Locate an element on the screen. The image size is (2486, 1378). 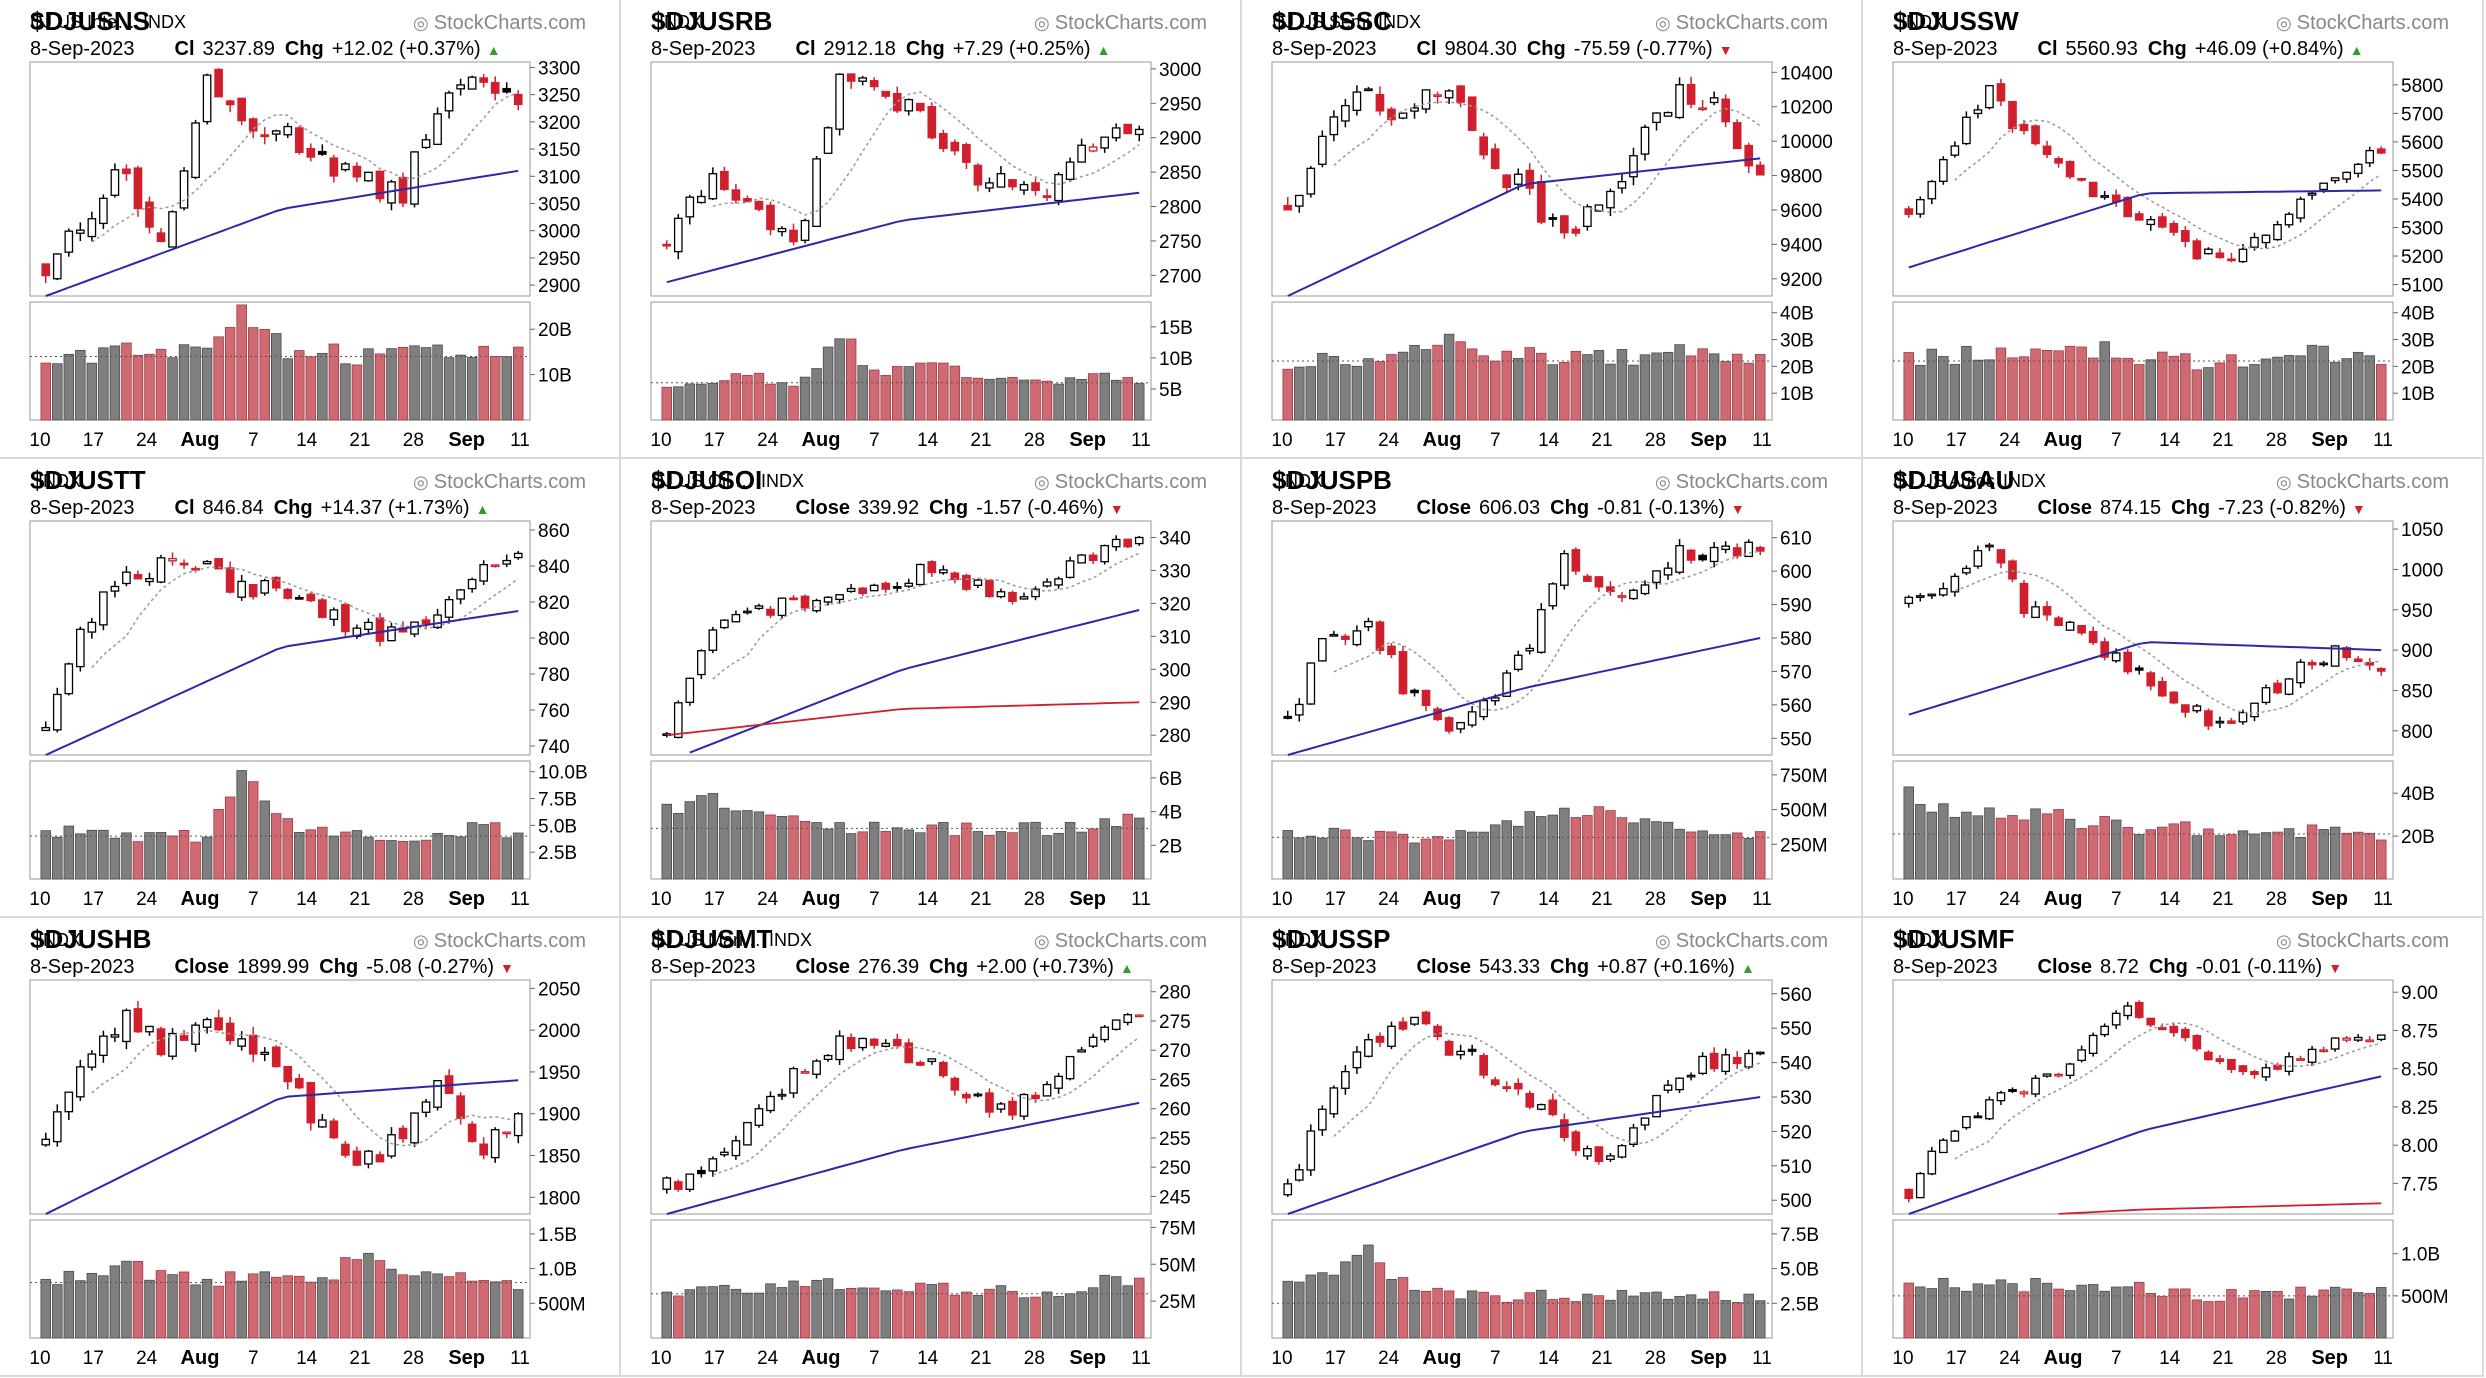
price-tick-label: 2950 is located at coordinates (559, 259).